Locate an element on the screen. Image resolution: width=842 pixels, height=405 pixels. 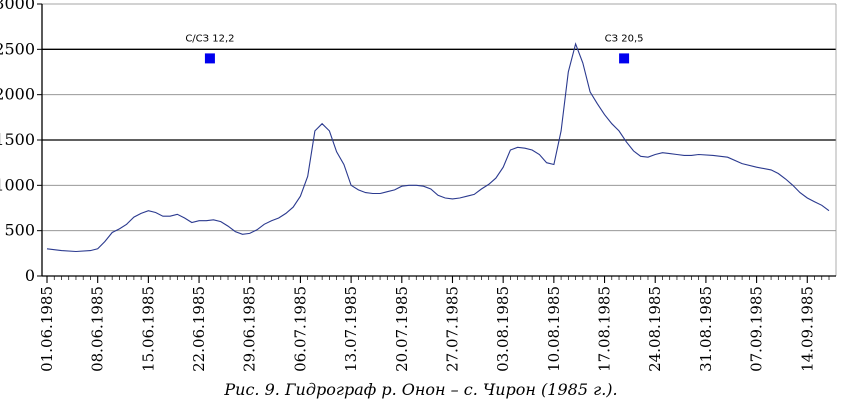
x-tick-label: 22.06.1985 is located at coordinates (199, 329).